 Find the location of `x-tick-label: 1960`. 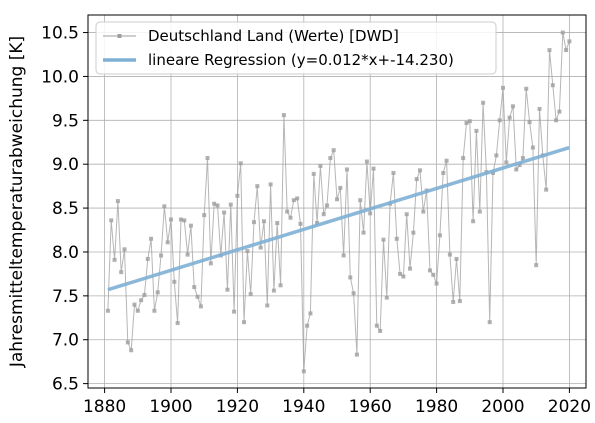

x-tick-label: 1960 is located at coordinates (370, 407).